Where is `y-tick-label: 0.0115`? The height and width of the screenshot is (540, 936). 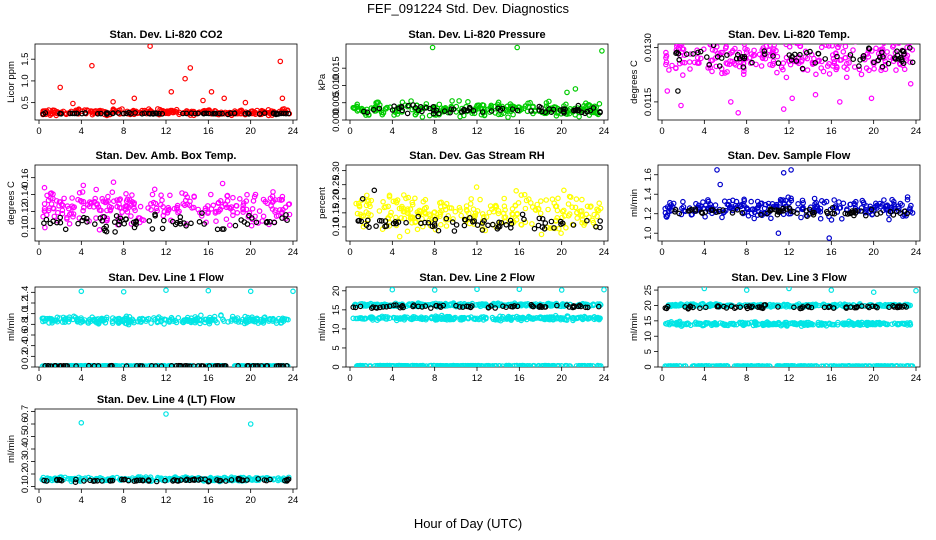
y-tick-label: 0.0115 is located at coordinates (648, 102).